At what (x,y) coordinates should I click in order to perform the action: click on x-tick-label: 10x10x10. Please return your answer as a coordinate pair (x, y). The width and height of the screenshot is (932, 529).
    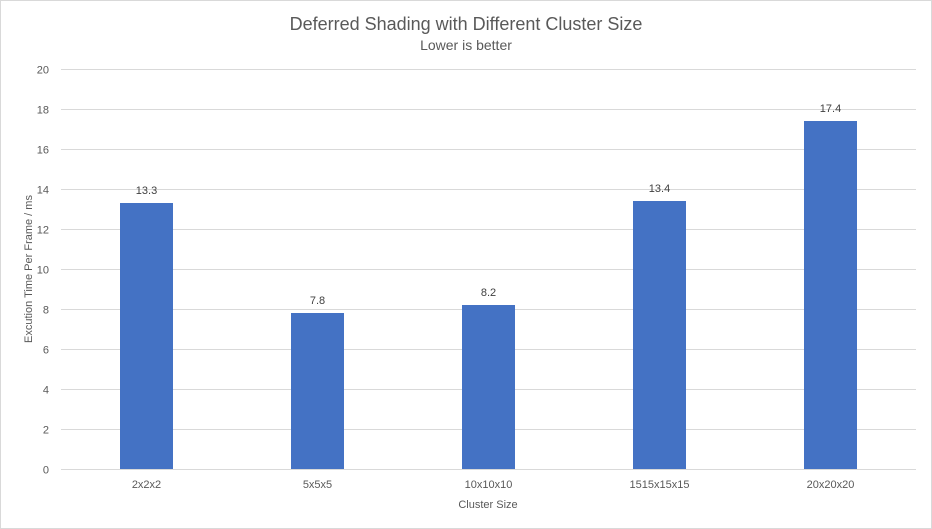
    Looking at the image, I should click on (489, 485).